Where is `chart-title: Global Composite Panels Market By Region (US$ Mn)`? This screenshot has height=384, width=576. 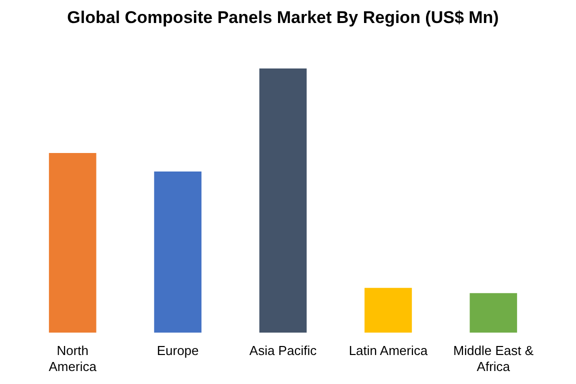
chart-title: Global Composite Panels Market By Region (US$ Mn) is located at coordinates (283, 17).